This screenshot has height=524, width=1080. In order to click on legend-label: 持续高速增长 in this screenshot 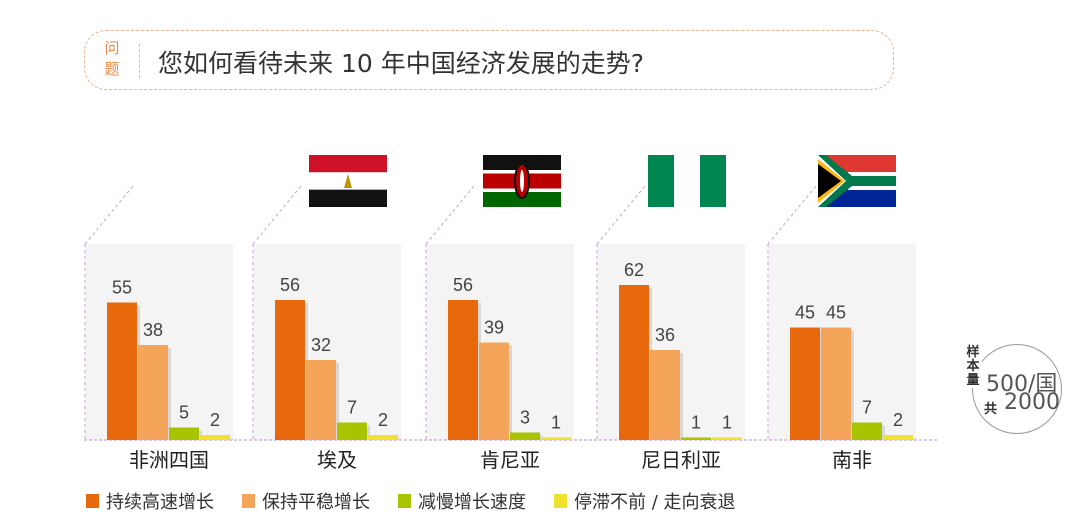, I will do `click(160, 502)`.